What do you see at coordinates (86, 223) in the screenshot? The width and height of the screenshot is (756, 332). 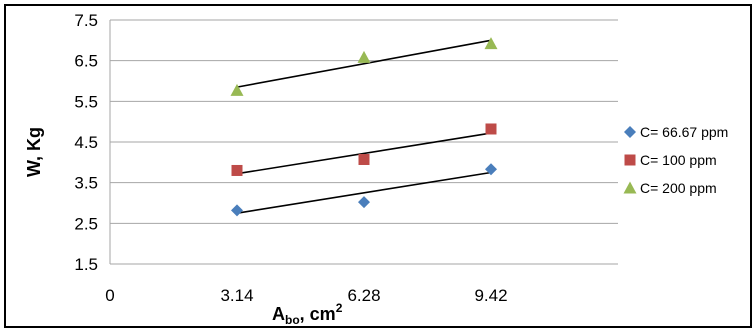 I see `y-tick-label: 2.5` at bounding box center [86, 223].